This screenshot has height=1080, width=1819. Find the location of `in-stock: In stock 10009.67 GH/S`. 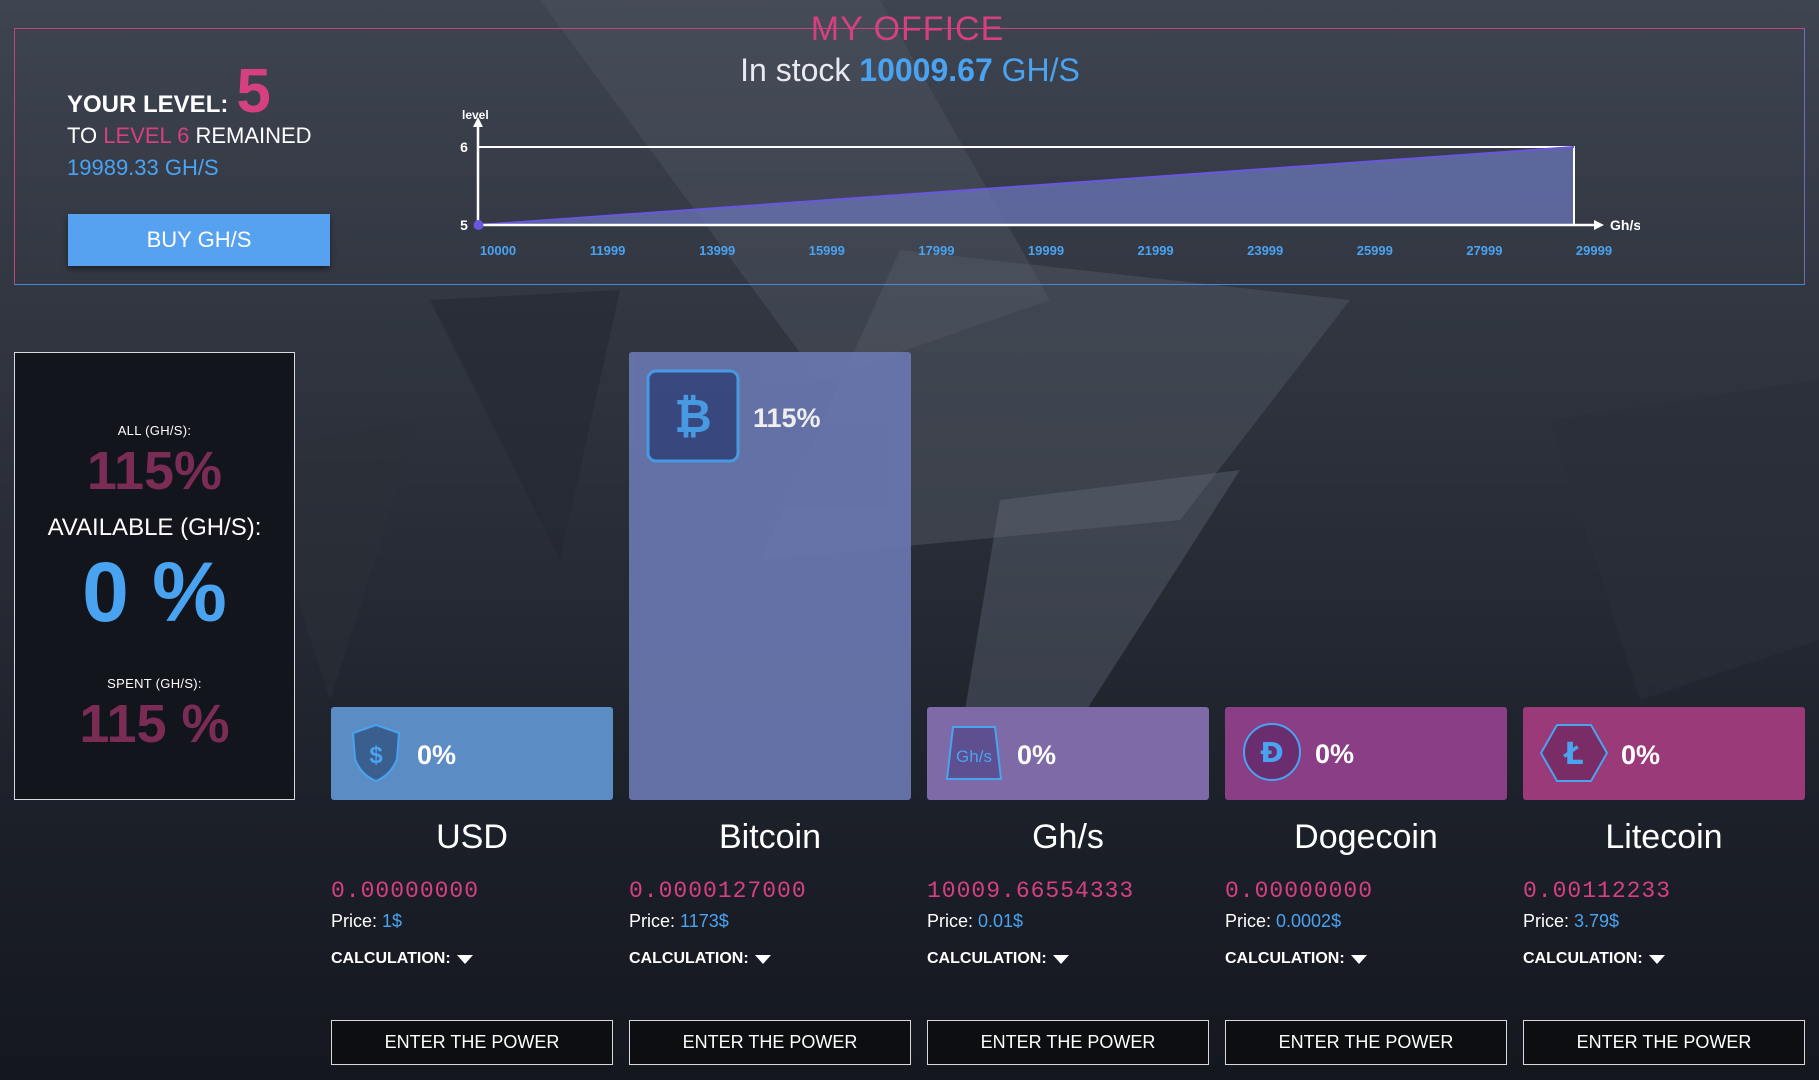

in-stock: In stock 10009.67 GH/S is located at coordinates (910, 70).